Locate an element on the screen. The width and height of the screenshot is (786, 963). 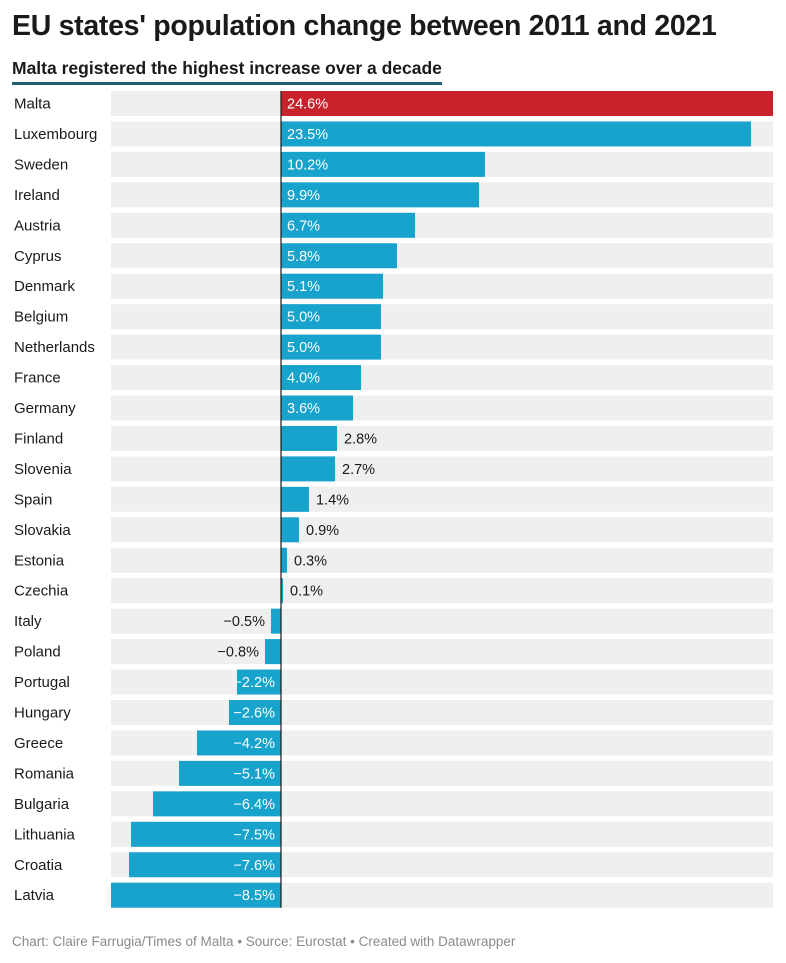
data-label: 4.0% is located at coordinates (303, 379).